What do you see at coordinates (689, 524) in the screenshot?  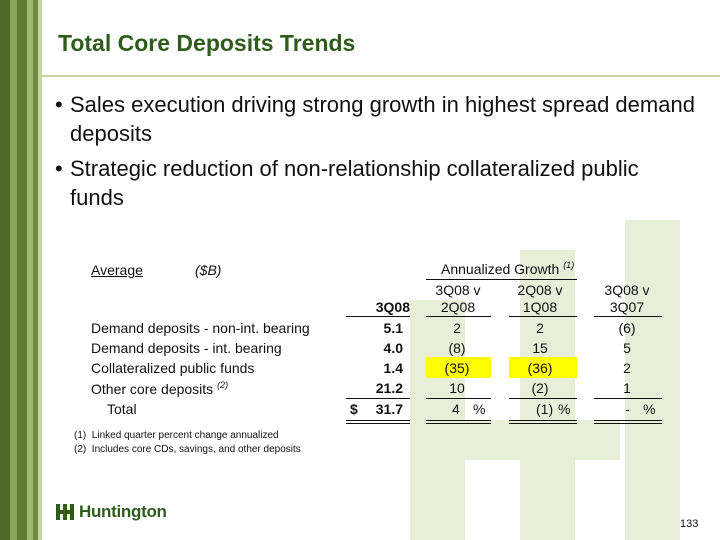 I see `page-number: 133` at bounding box center [689, 524].